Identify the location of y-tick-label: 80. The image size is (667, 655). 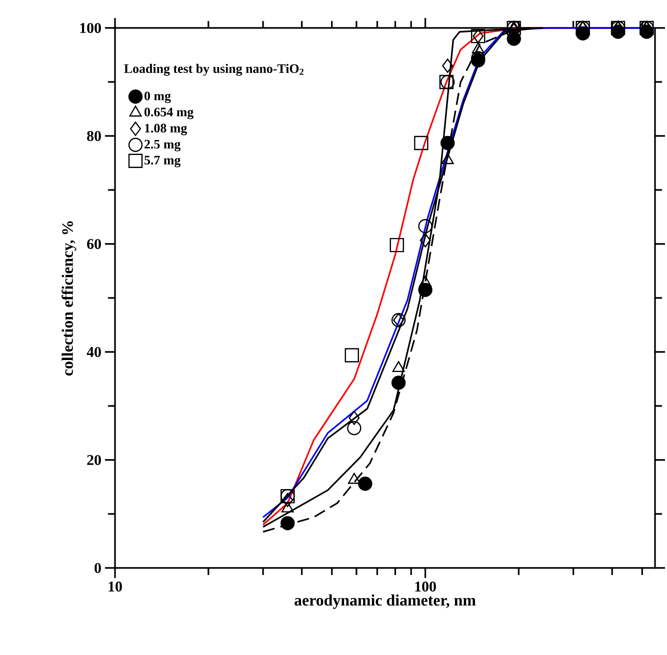
(94, 136).